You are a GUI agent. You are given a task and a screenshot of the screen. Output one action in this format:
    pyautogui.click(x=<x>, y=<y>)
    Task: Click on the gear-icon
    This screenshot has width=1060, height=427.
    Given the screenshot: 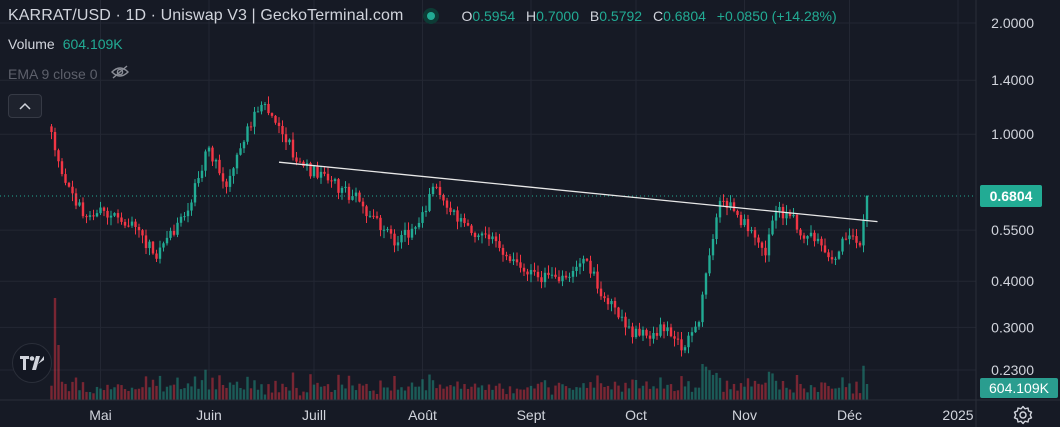 What is the action you would take?
    pyautogui.click(x=1023, y=415)
    